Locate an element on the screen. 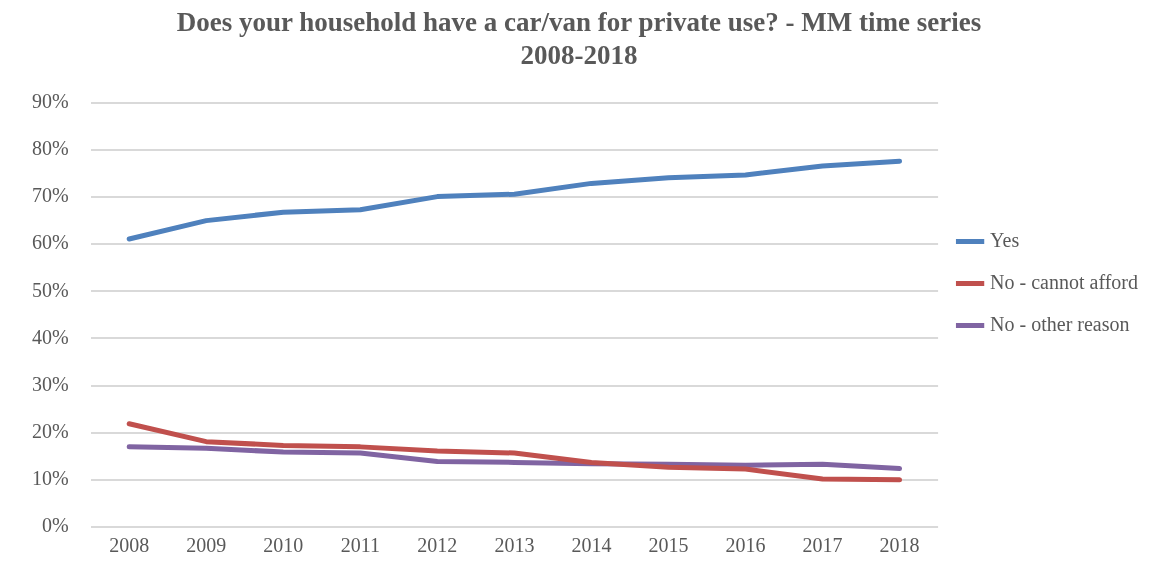 The height and width of the screenshot is (572, 1158). y-tick-label: 10% is located at coordinates (50, 478).